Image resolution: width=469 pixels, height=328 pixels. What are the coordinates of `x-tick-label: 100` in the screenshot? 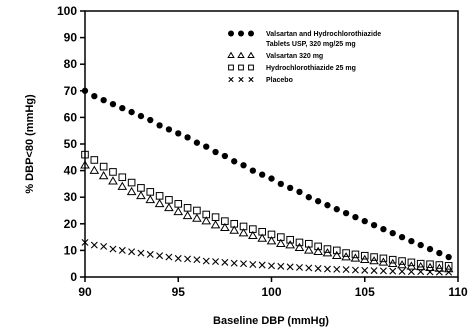 It's located at (271, 292).